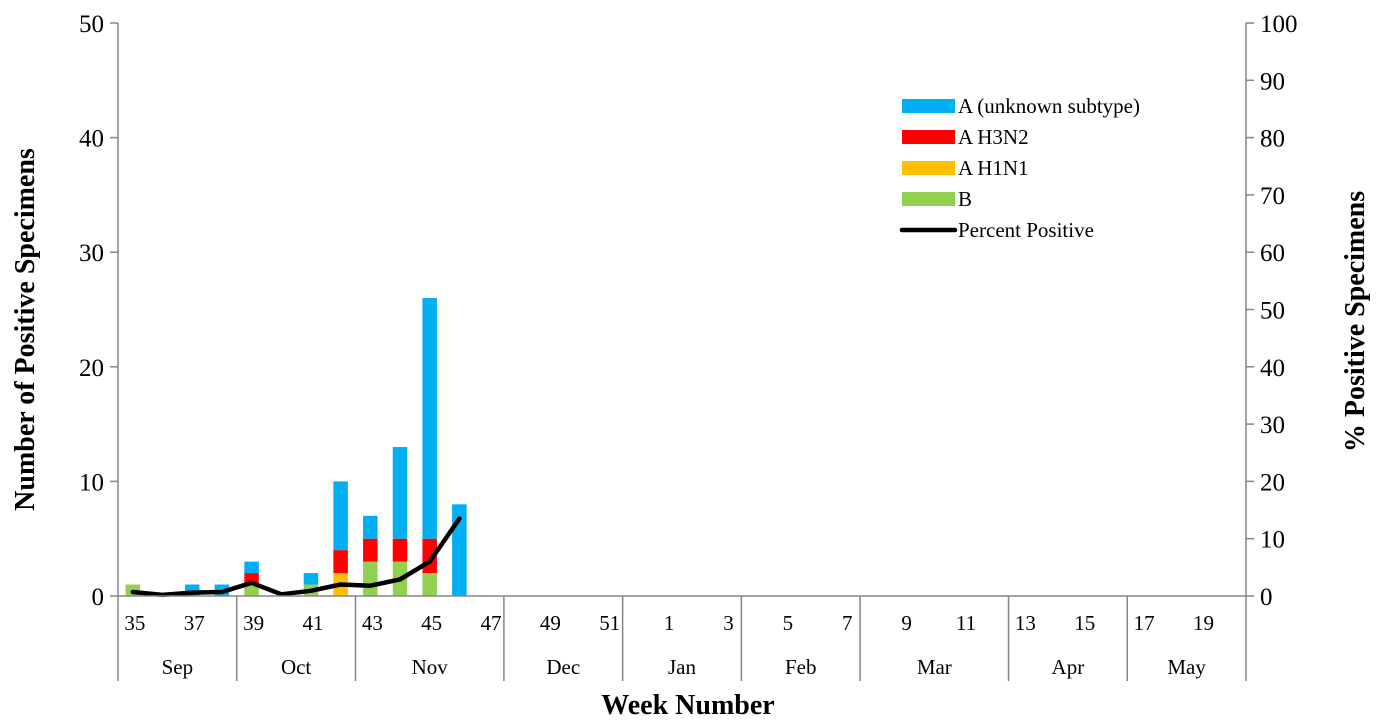 This screenshot has height=726, width=1383. What do you see at coordinates (550, 623) in the screenshot?
I see `week-label-49: 49` at bounding box center [550, 623].